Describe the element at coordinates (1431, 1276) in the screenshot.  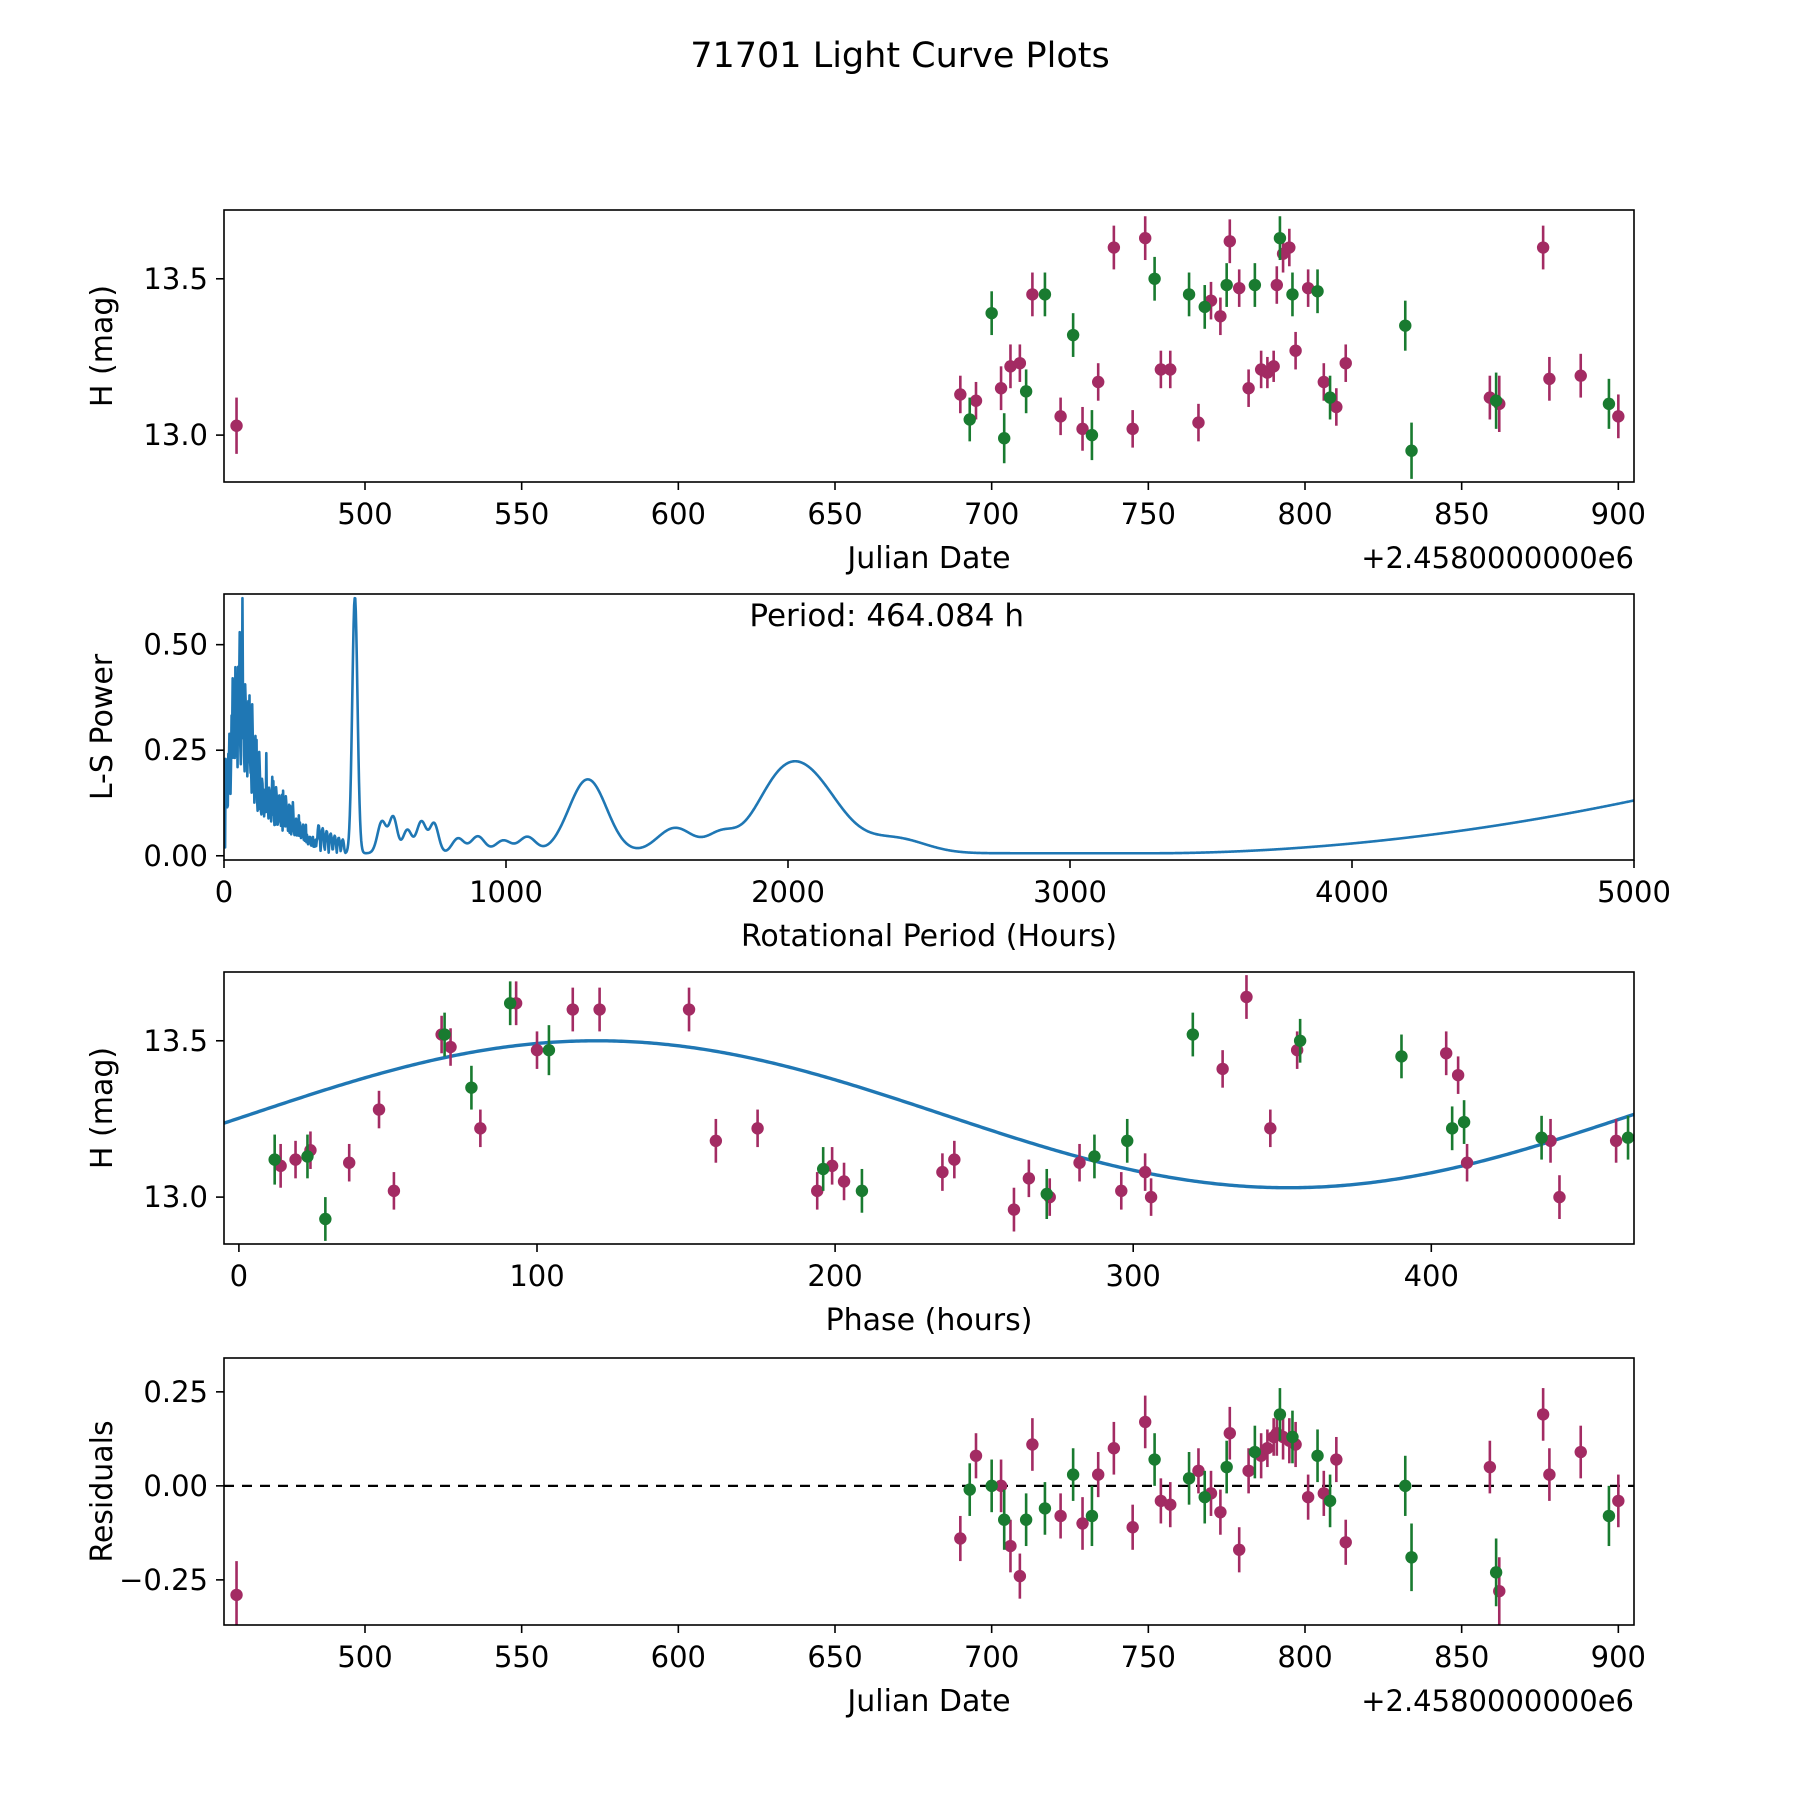
I see `x-tick-label: 400` at that location.